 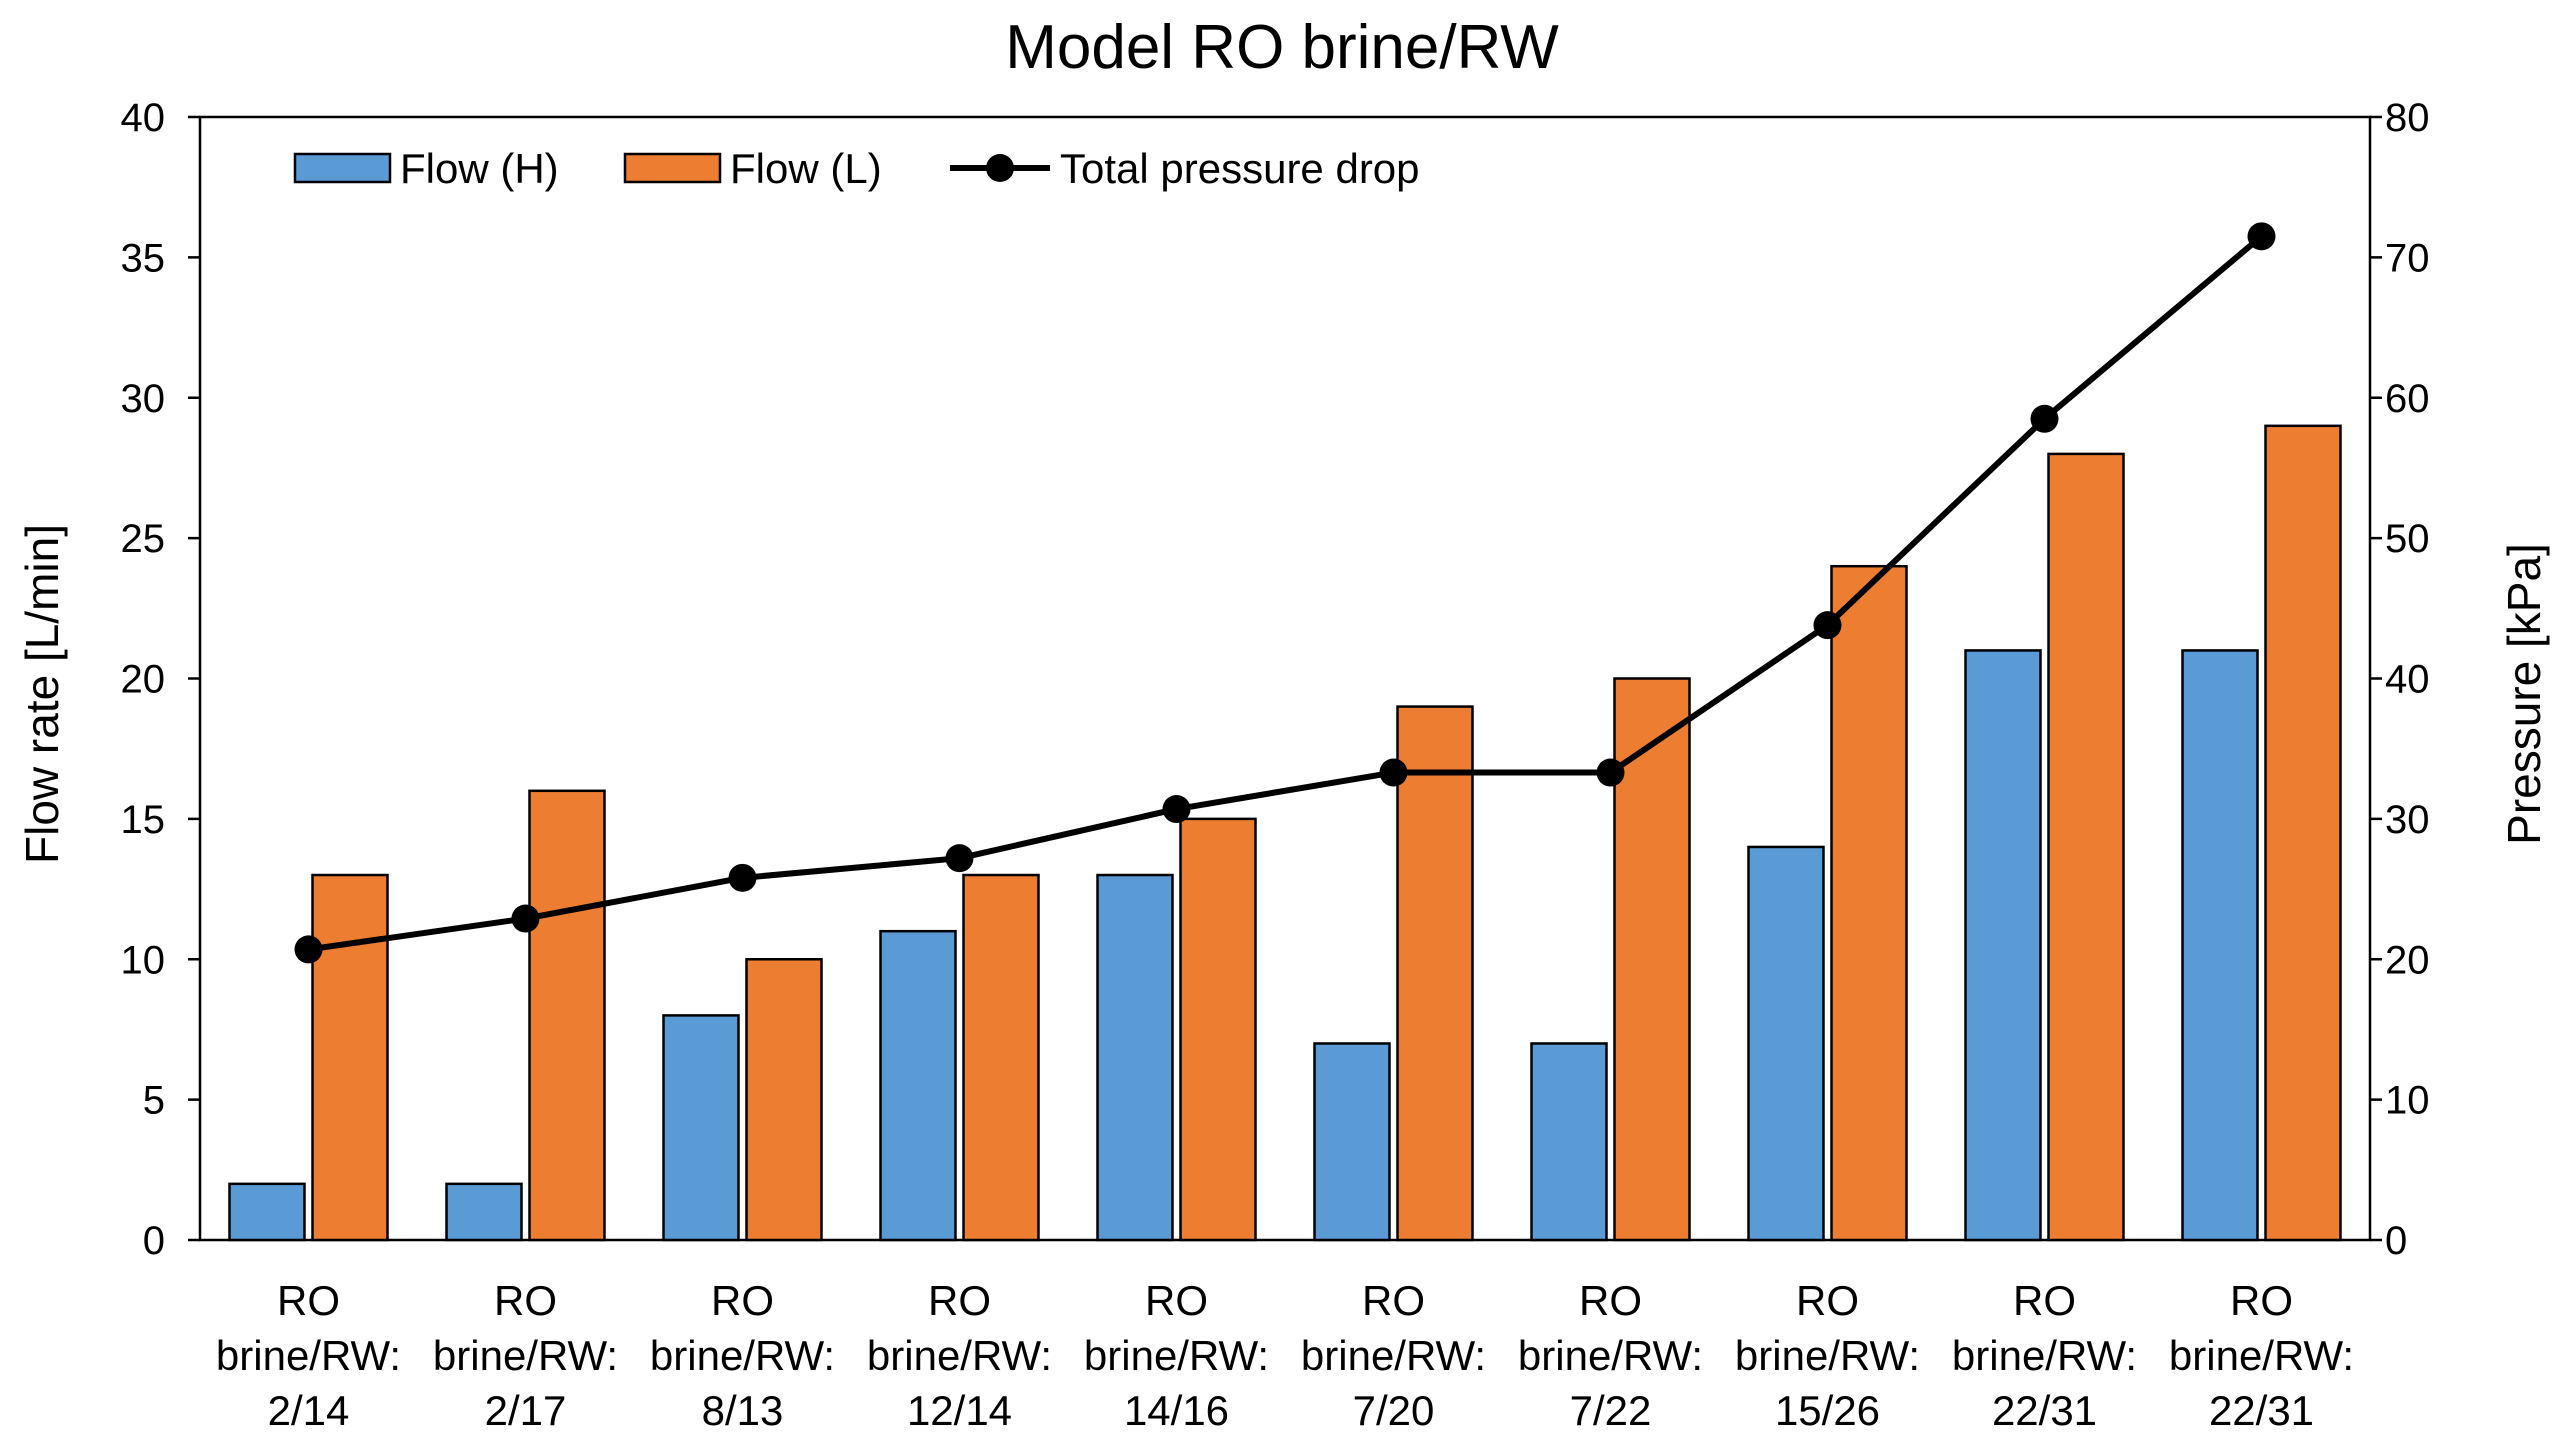 What do you see at coordinates (525, 1300) in the screenshot?
I see `x-tick-label-1-line-0: RO` at bounding box center [525, 1300].